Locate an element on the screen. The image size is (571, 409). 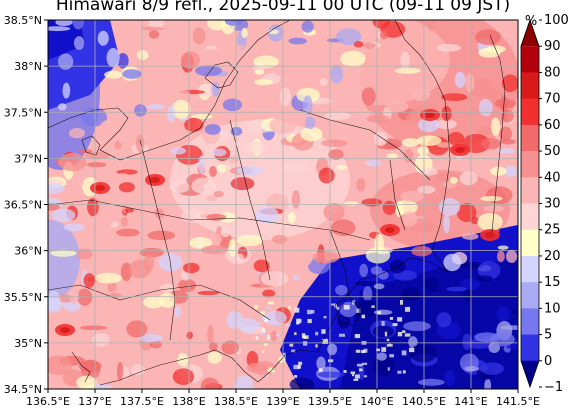
colorbar-label: 100 is located at coordinates (556, 20).